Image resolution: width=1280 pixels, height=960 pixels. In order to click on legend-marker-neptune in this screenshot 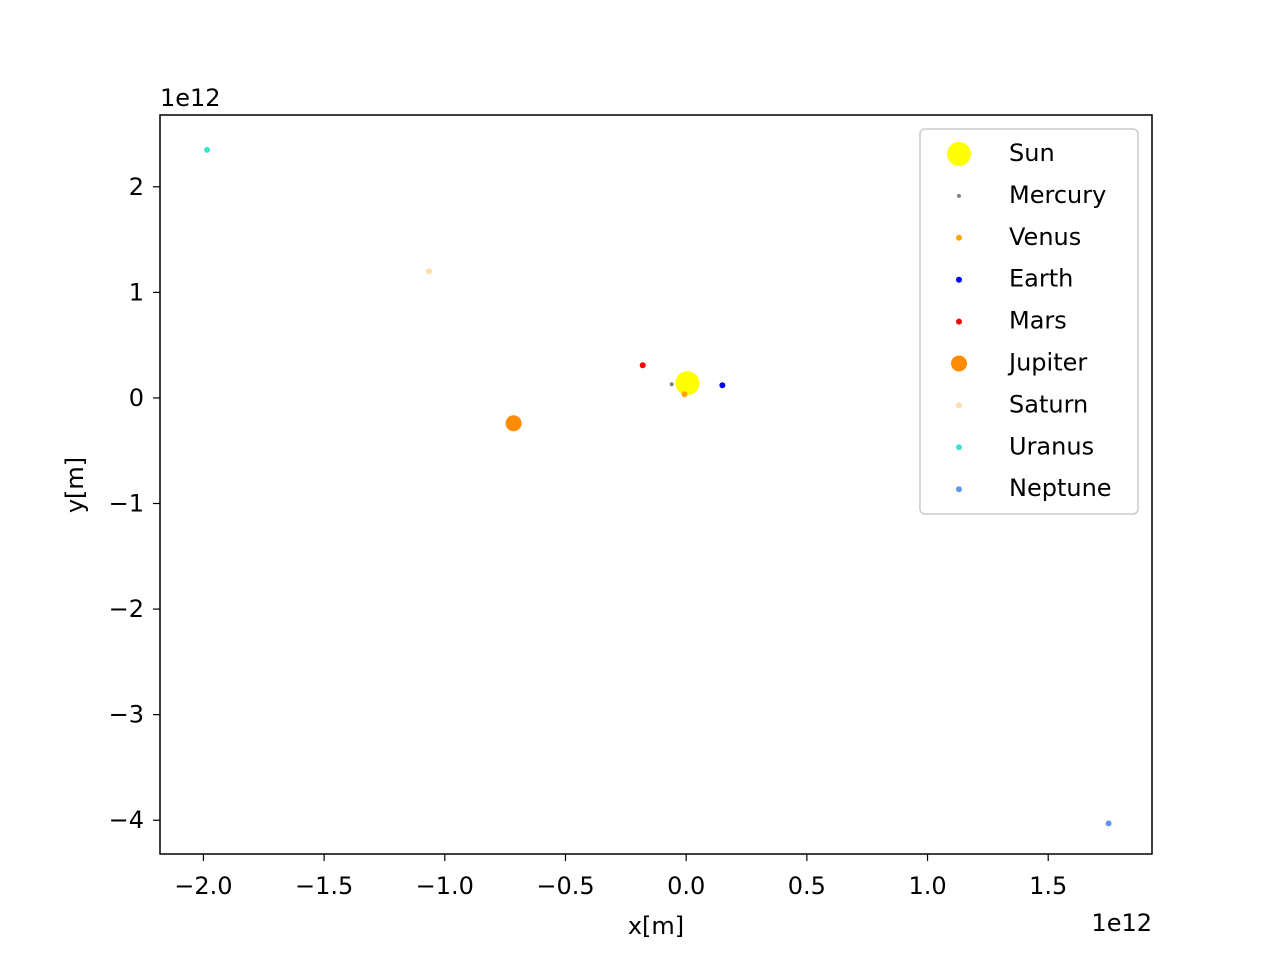, I will do `click(959, 489)`.